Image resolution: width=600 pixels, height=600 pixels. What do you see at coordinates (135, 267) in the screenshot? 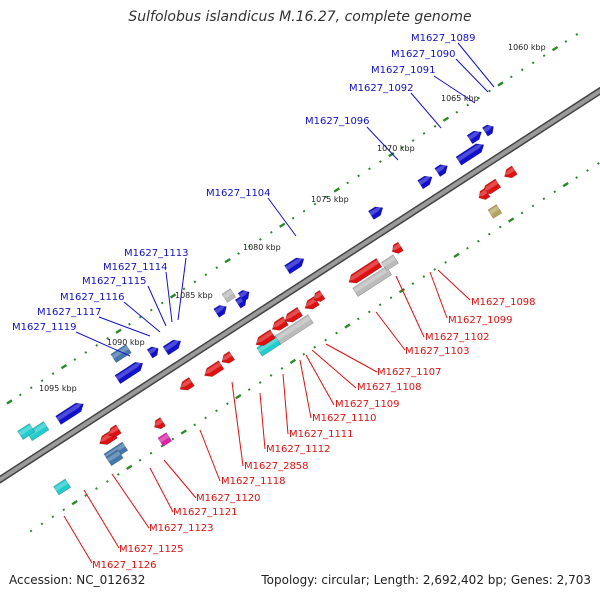
I see `gene-label-1114: M1627_1114` at bounding box center [135, 267].